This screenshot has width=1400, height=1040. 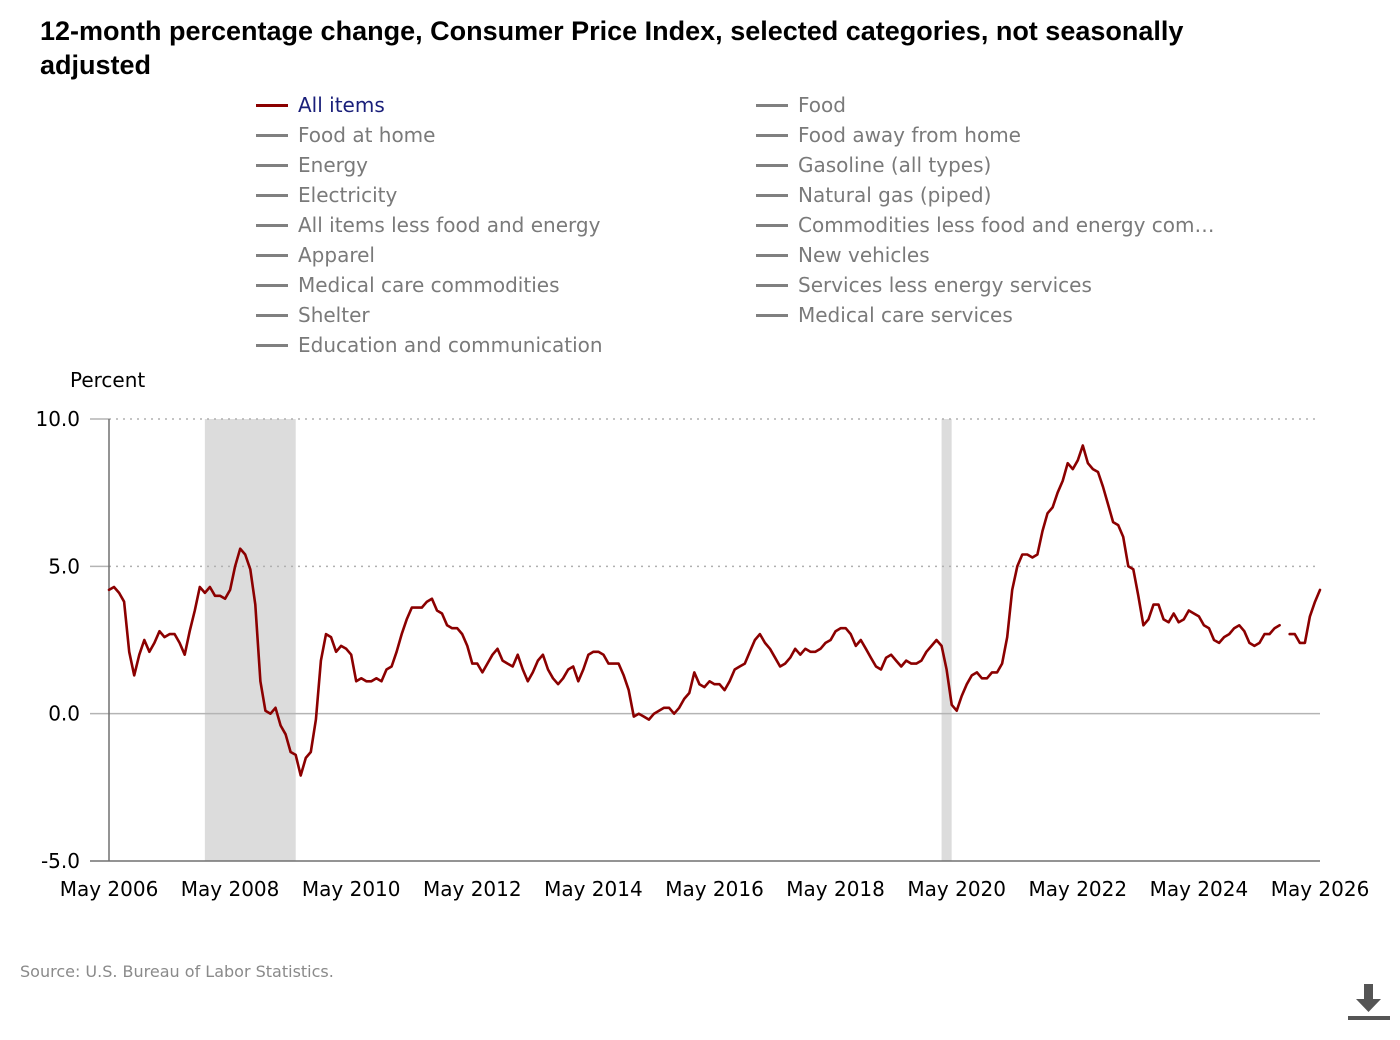 I want to click on y-tick-label: 10.0, so click(x=57, y=419).